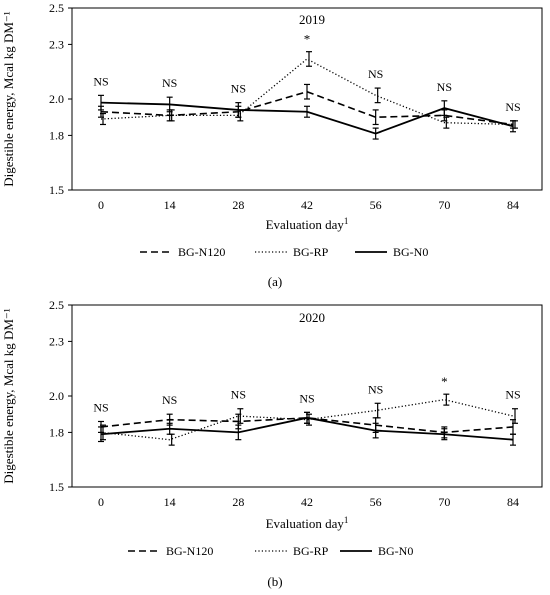 This screenshot has height=595, width=550. I want to click on chart-title: 2019, so click(312, 19).